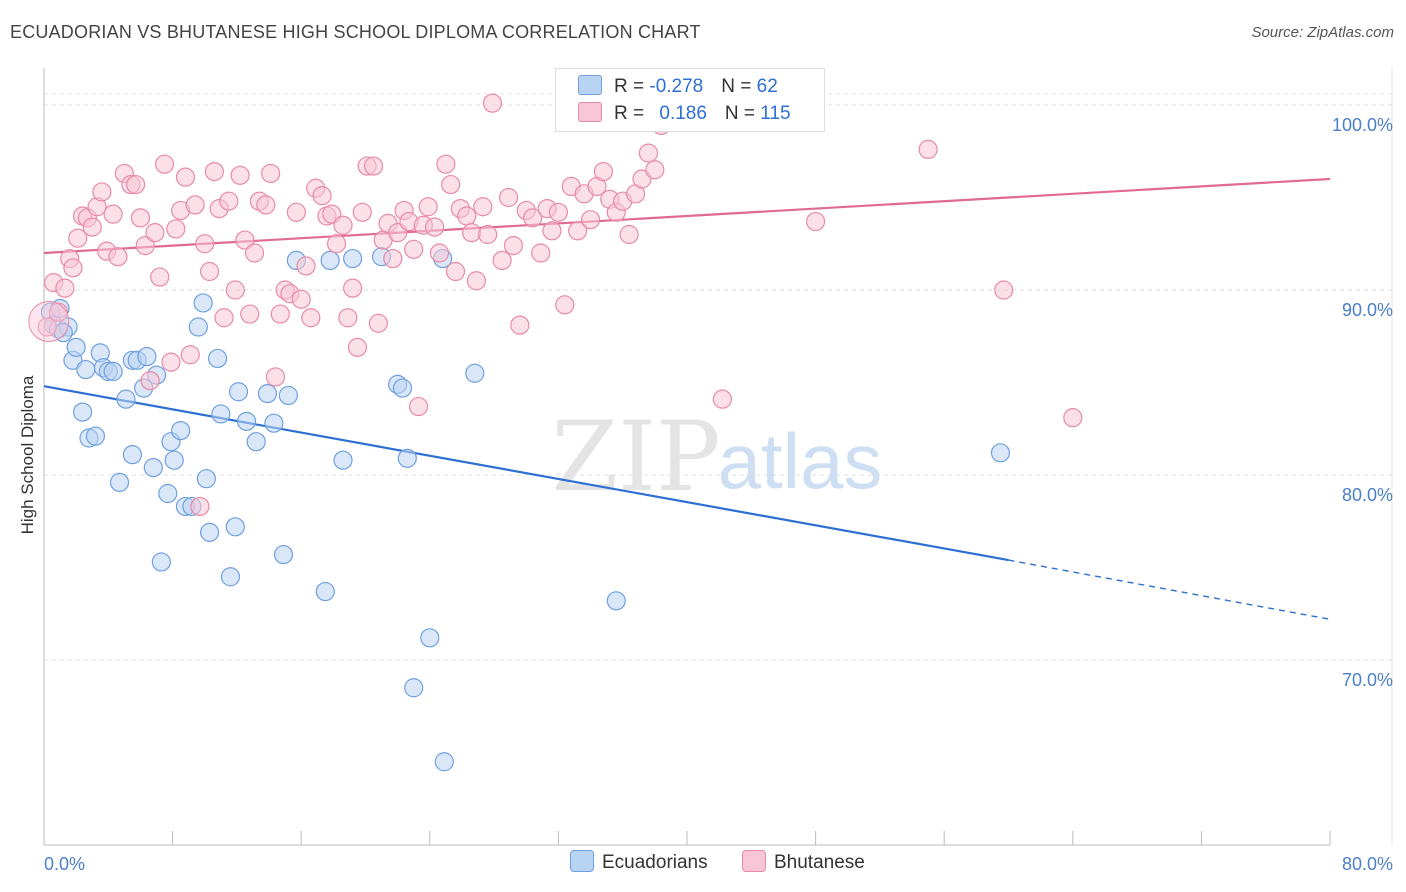 The image size is (1406, 892). Describe the element at coordinates (800, 461) in the screenshot. I see `watermark-atlas: atlas` at that location.